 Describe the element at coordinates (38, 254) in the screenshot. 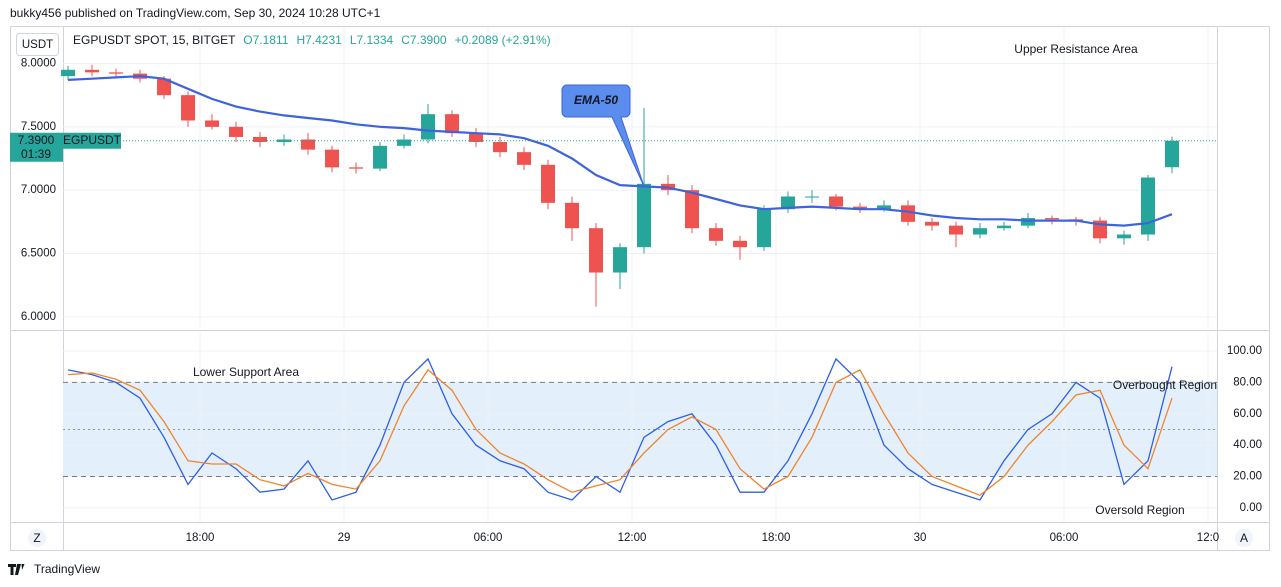

I see `y-tick-label: 6.5000` at that location.